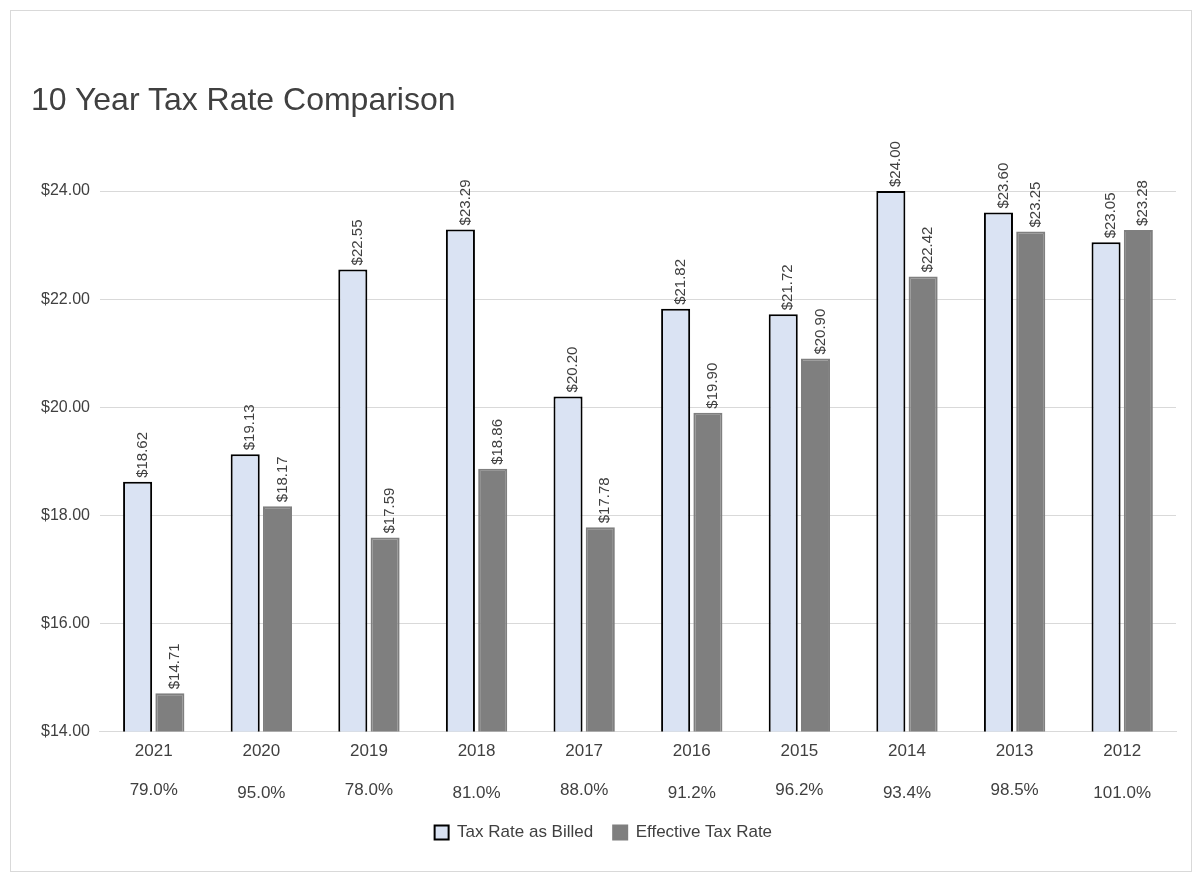 The height and width of the screenshot is (880, 1204). I want to click on annotation: 101.0%, so click(1122, 792).